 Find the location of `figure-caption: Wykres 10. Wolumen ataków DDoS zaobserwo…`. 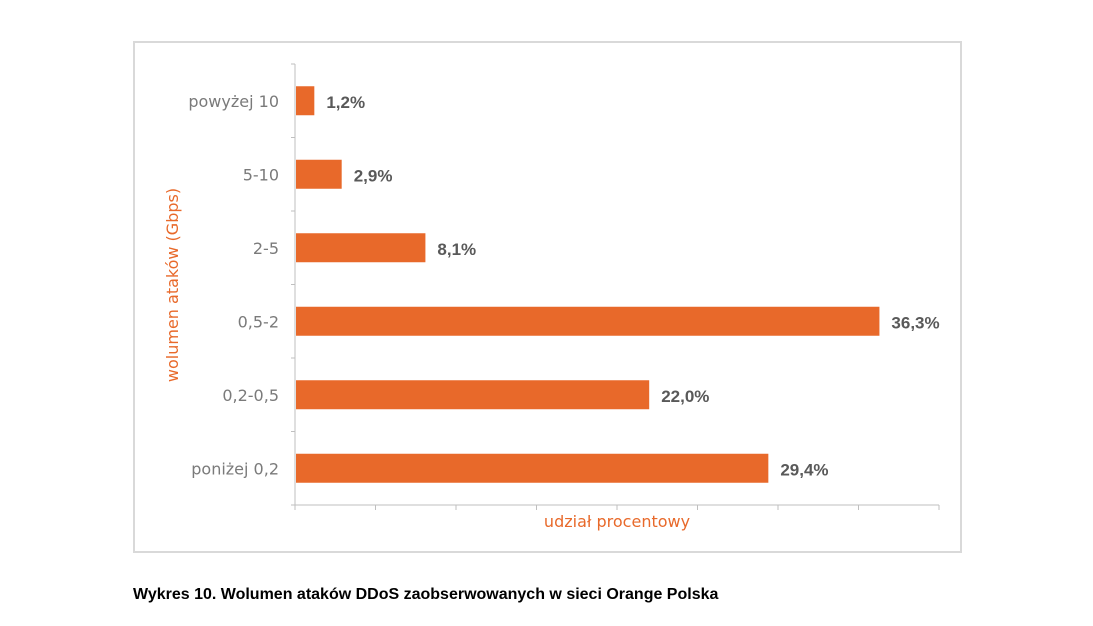

figure-caption: Wykres 10. Wolumen ataków DDoS zaobserwo… is located at coordinates (426, 594).